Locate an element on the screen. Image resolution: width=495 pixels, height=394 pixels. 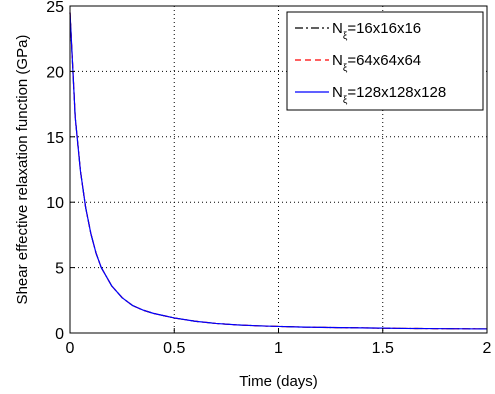
y-tick-label: 25 is located at coordinates (55, 8).